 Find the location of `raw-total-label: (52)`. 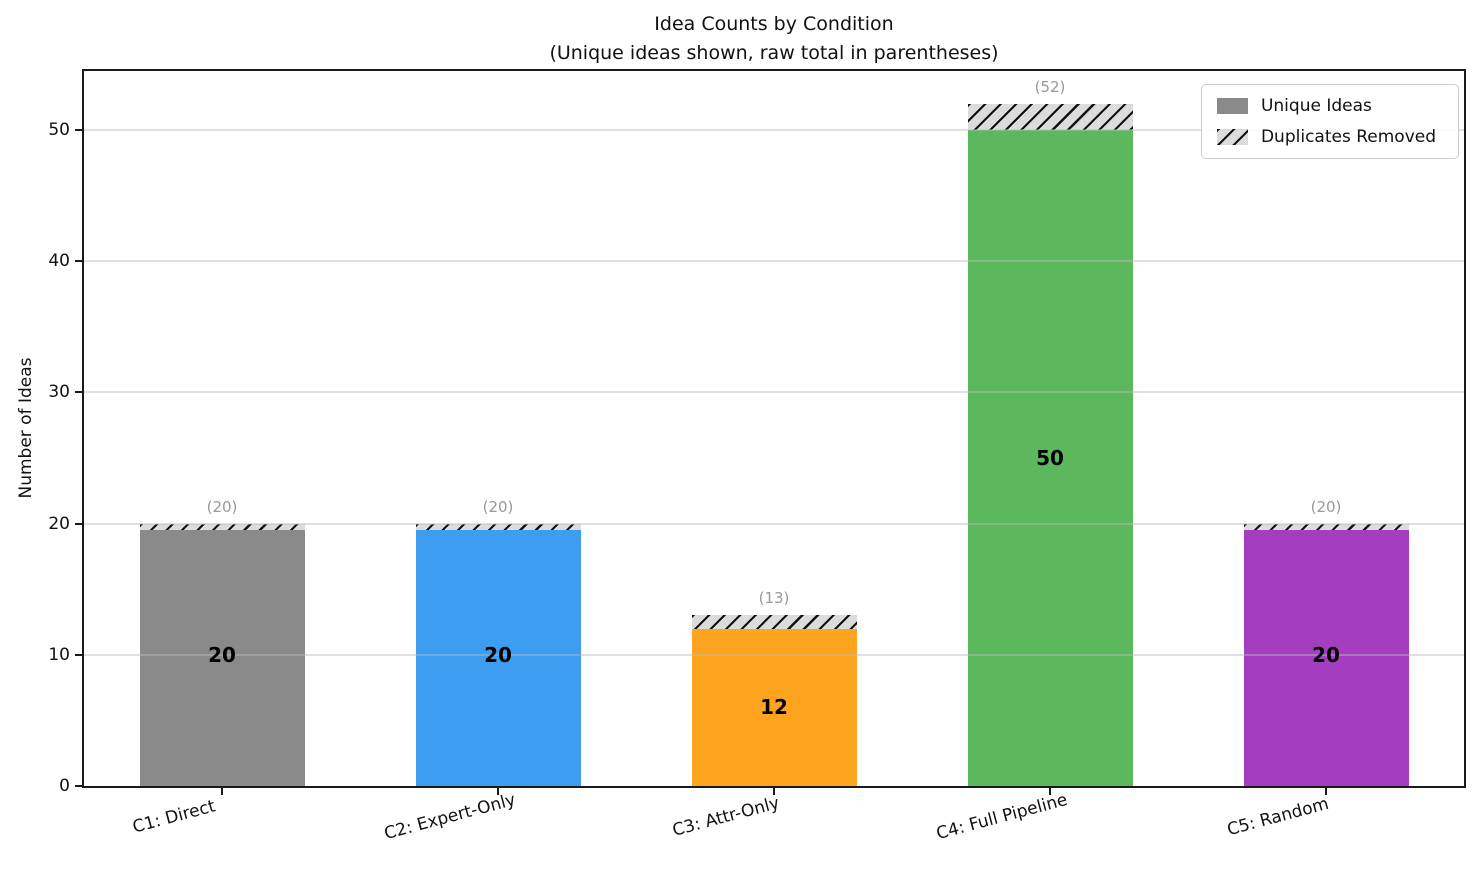

raw-total-label: (52) is located at coordinates (1050, 86).